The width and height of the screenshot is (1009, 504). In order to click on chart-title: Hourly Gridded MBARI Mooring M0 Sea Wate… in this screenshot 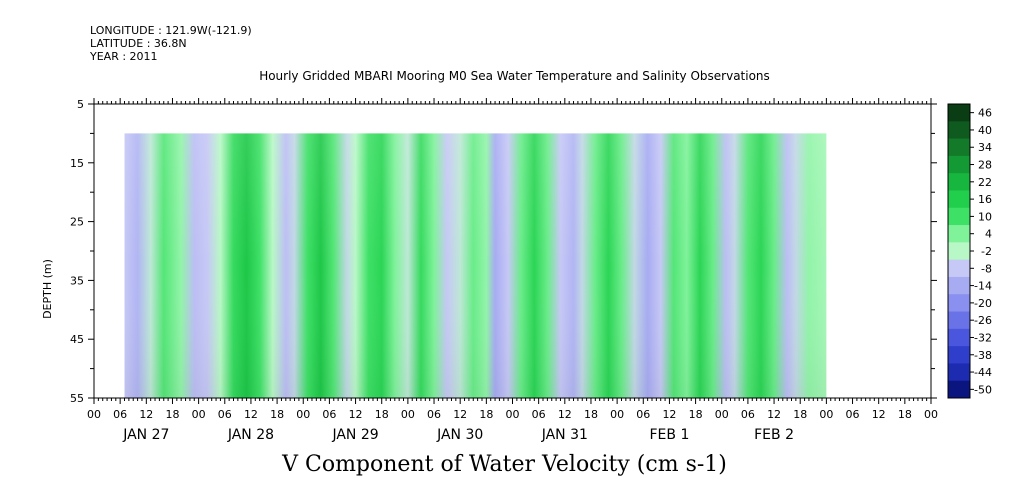, I will do `click(514, 76)`.